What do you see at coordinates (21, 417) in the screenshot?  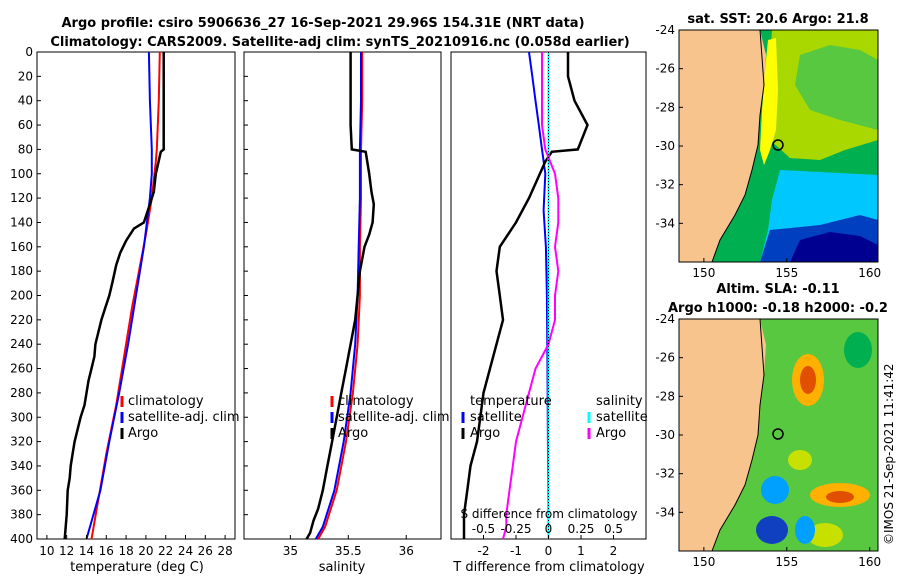 I see `y-tick-label: 300` at bounding box center [21, 417].